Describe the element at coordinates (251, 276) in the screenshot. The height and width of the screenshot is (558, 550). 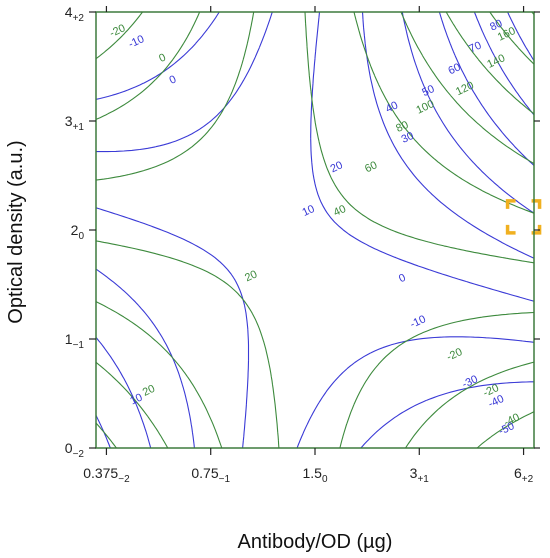
I see `contour-label-19: 20` at that location.